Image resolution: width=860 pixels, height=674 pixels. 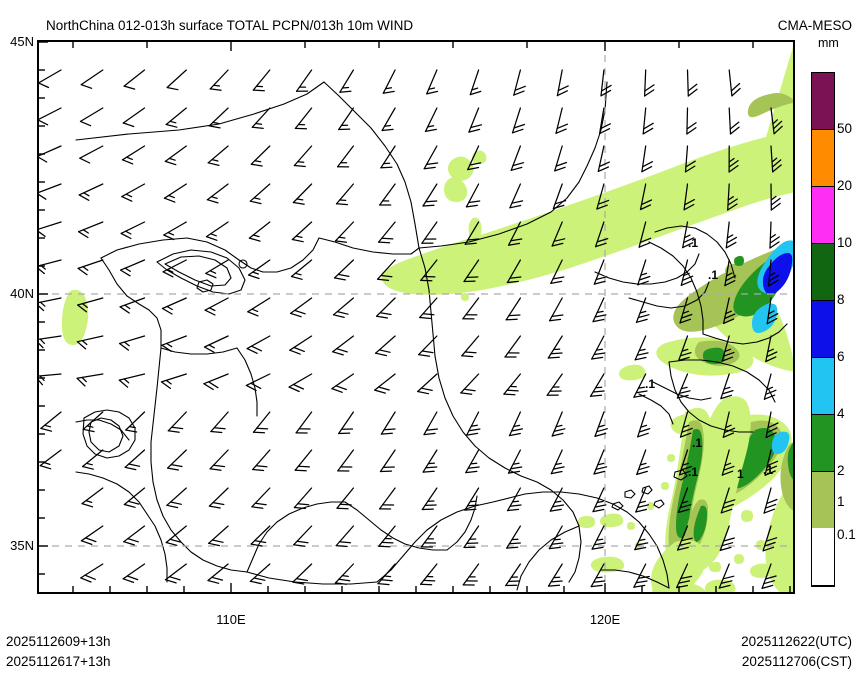 I want to click on model-label: CMA-MESO, so click(x=814, y=25).